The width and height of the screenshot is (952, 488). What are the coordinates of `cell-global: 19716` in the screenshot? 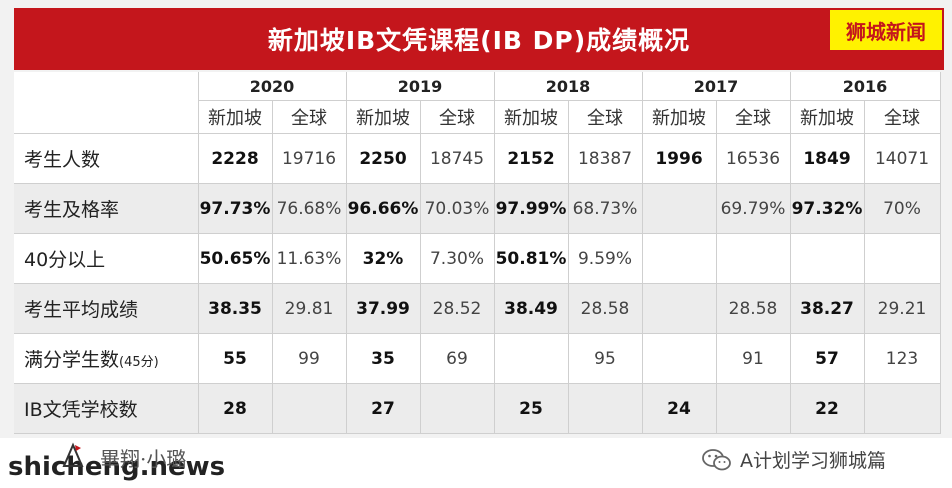 It's located at (309, 158).